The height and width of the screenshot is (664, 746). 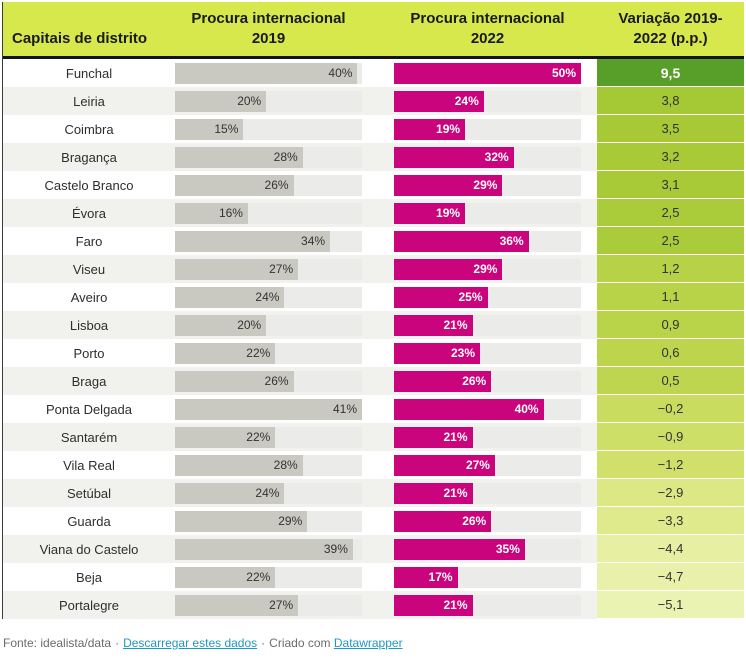 What do you see at coordinates (290, 521) in the screenshot?
I see `demand-2019-value-label: 29%` at bounding box center [290, 521].